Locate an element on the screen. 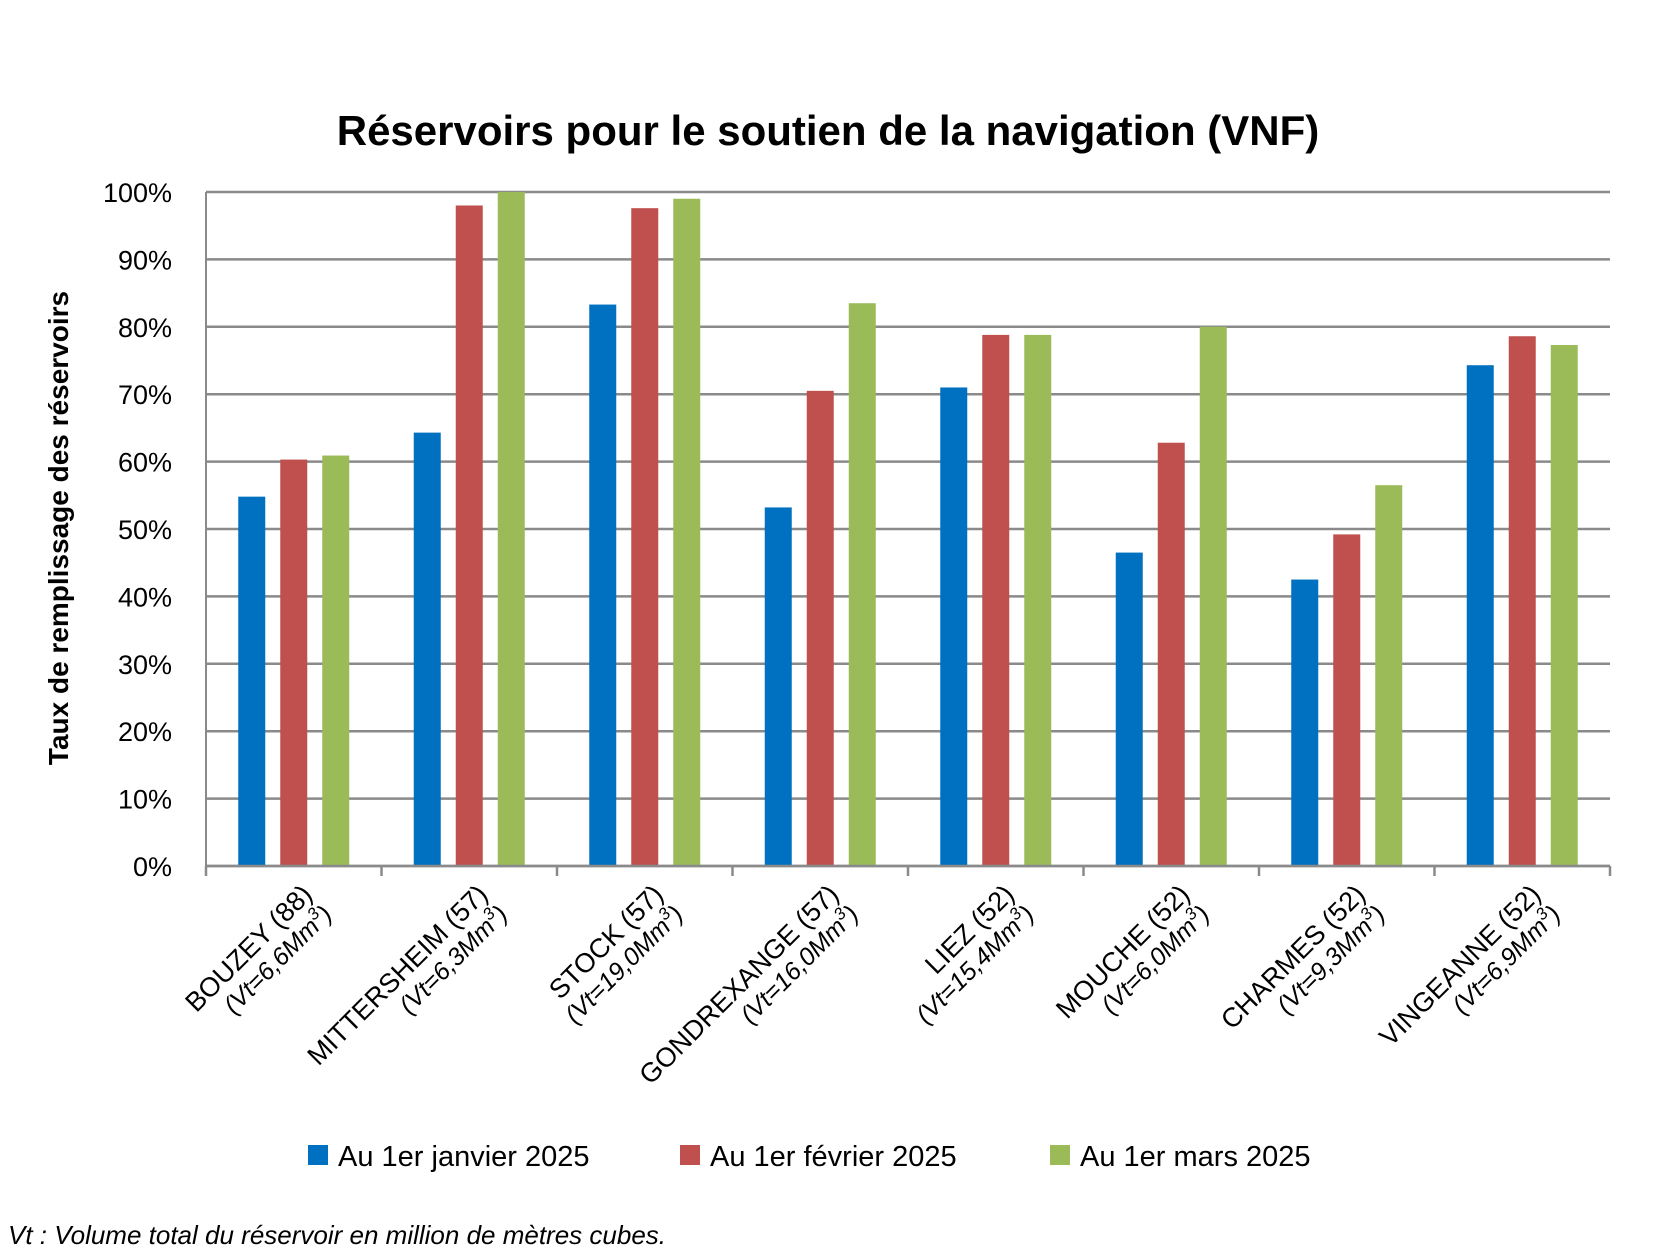 The width and height of the screenshot is (1667, 1250). category-label: MITTERSHEIM (57)(Vt=6,3Mm3) is located at coordinates (408, 975).